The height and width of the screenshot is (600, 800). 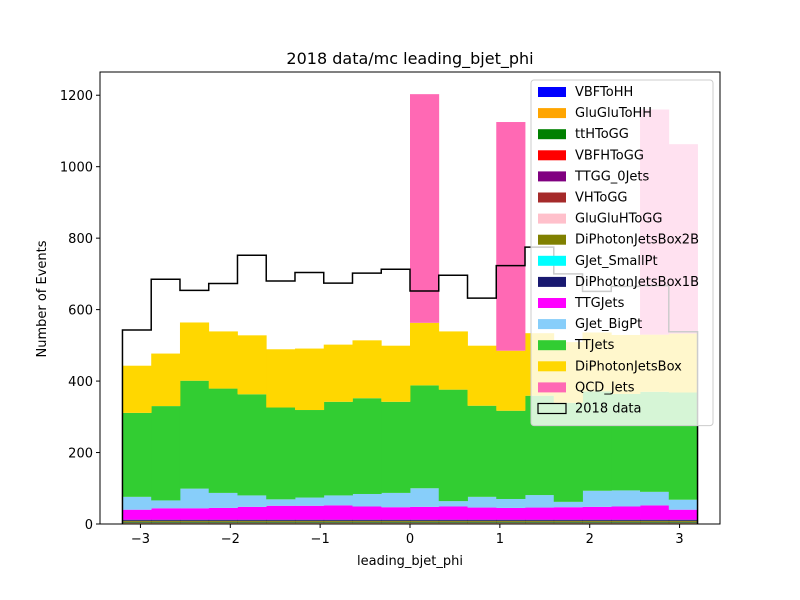 What do you see at coordinates (500, 539) in the screenshot?
I see `x-tick-label: 1` at bounding box center [500, 539].